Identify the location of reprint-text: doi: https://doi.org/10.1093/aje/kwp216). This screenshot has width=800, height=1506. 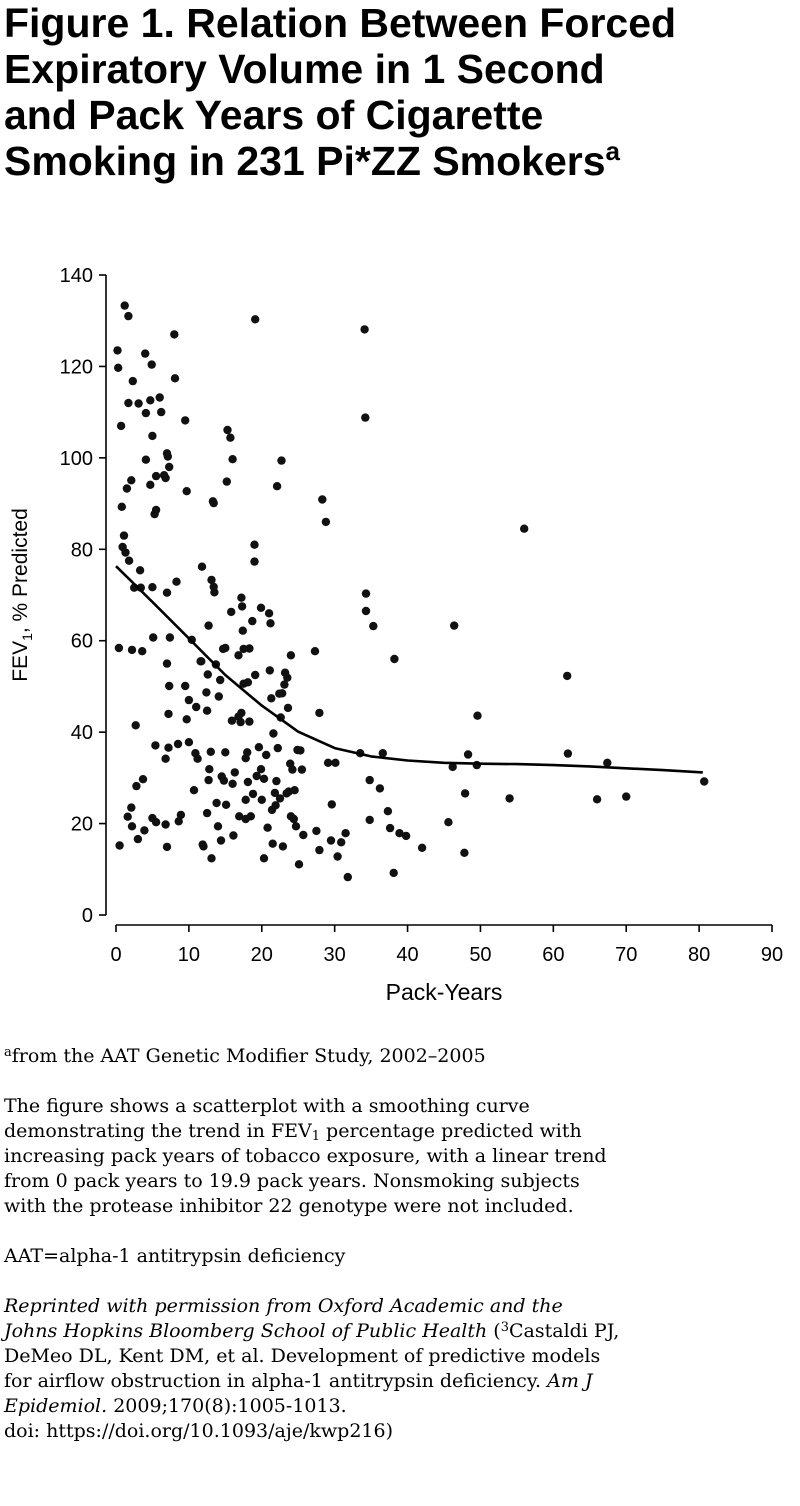
(198, 1431).